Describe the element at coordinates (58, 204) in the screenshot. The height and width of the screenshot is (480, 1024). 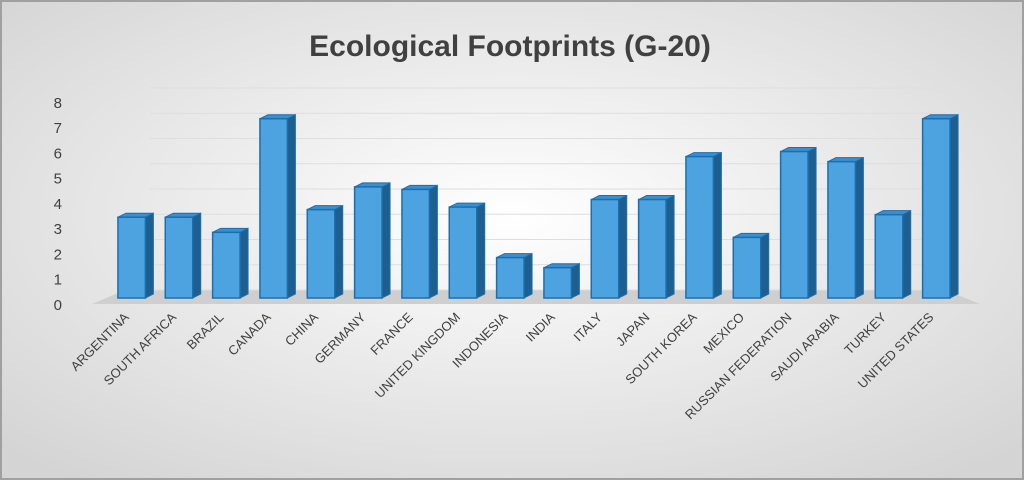
I see `y-tick-label: 4` at that location.